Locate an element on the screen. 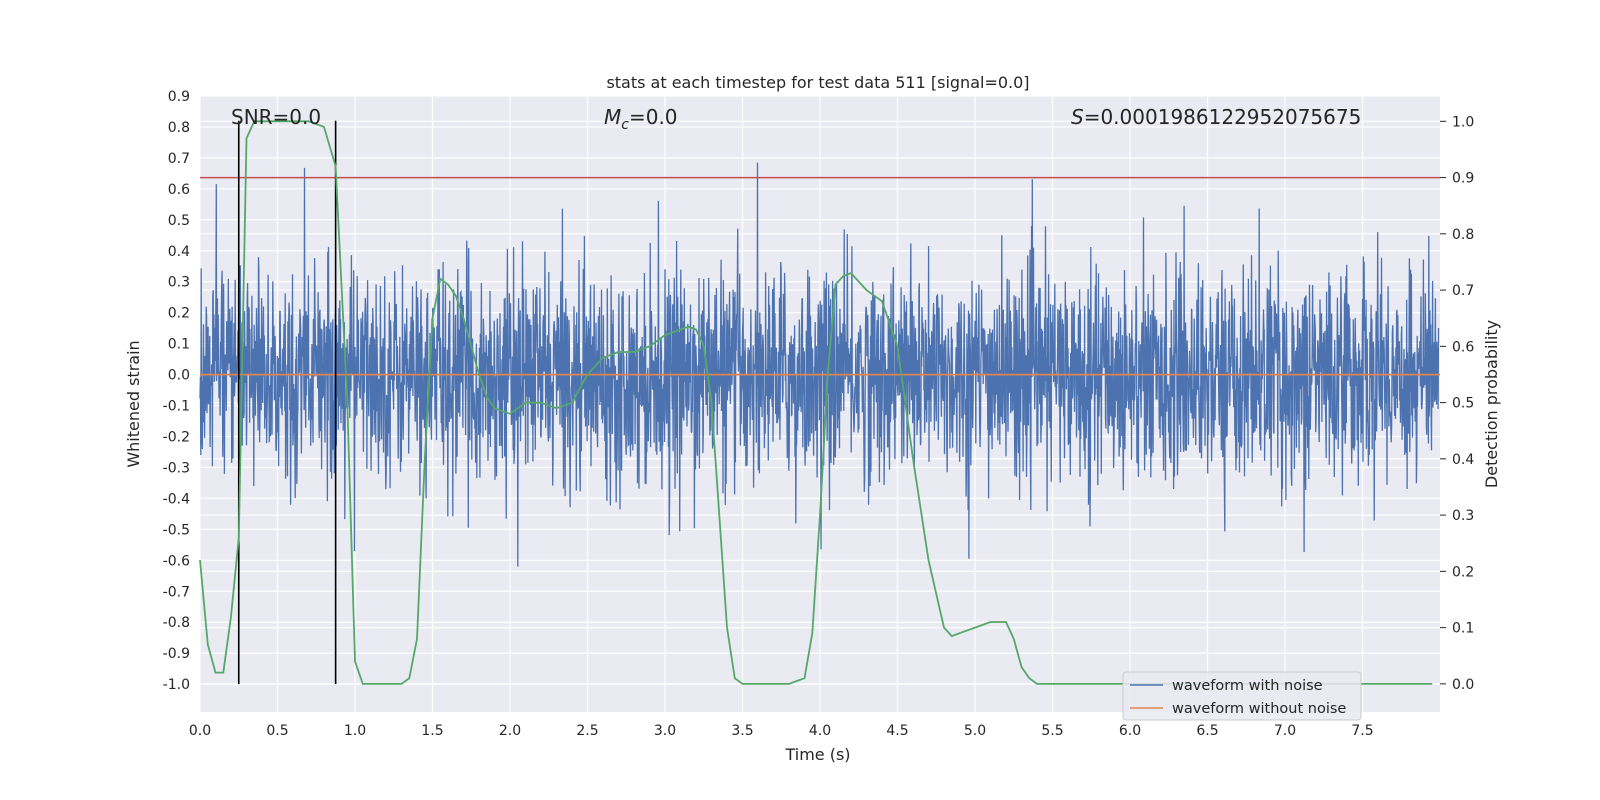 This screenshot has width=1600, height=800. chirp-mass-subscript: c is located at coordinates (625, 125).